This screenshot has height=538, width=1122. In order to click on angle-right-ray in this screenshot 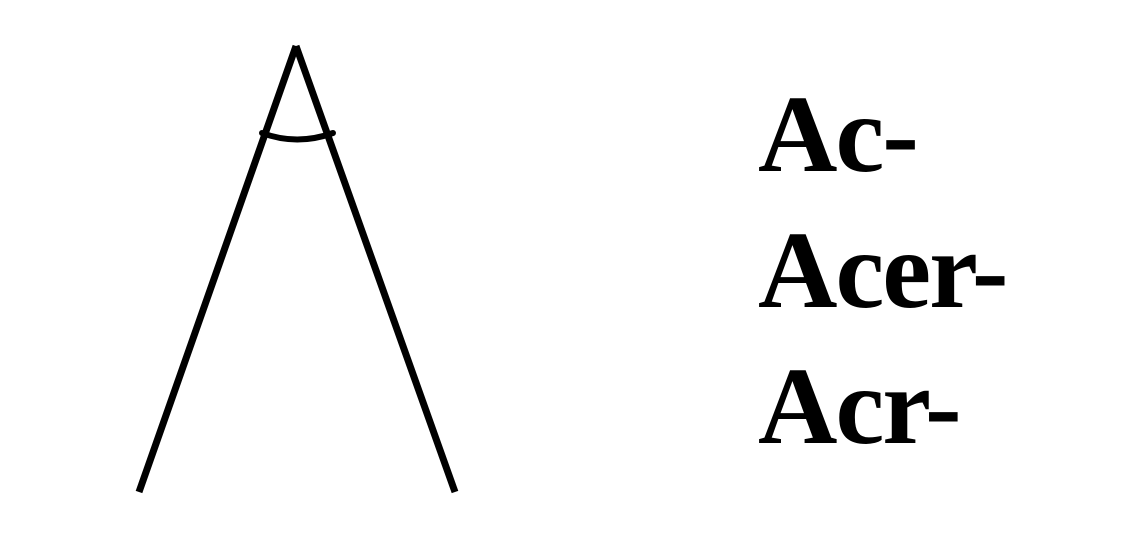, I will do `click(375, 269)`.